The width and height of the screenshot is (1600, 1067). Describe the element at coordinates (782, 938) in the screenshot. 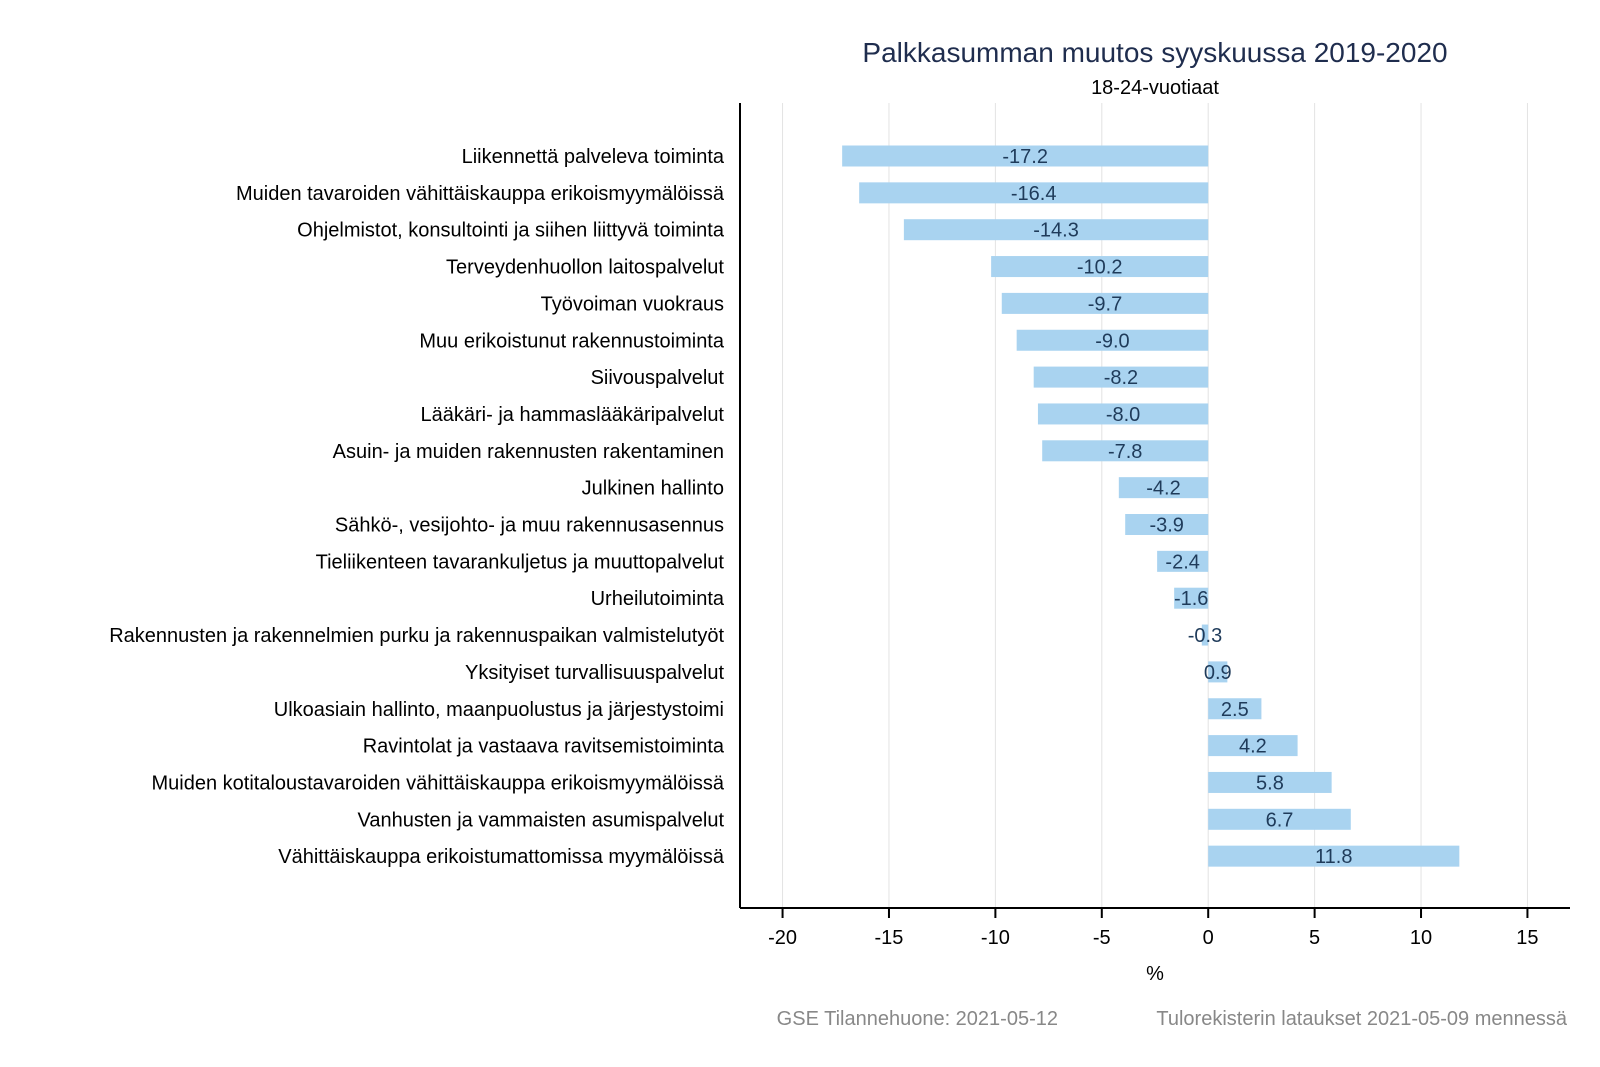

I see `x-tick-label: -20` at that location.